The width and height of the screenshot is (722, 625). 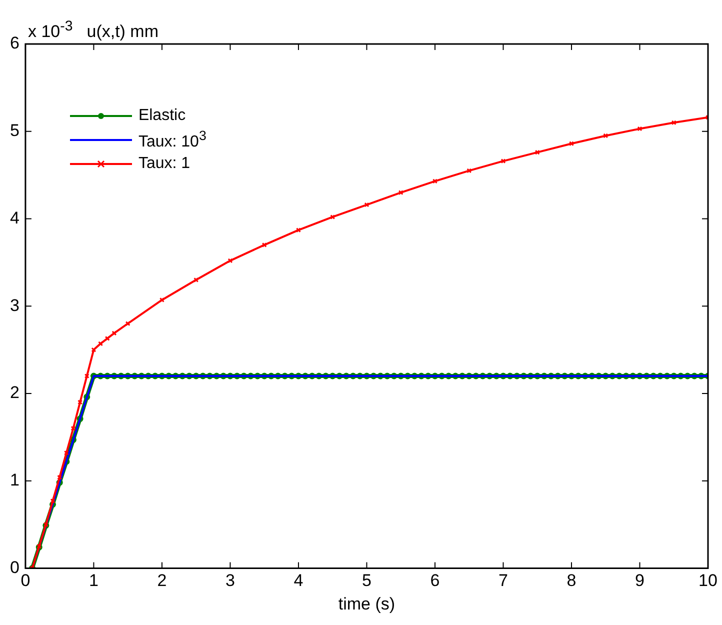 What do you see at coordinates (230, 580) in the screenshot?
I see `x-tick-label: 3` at bounding box center [230, 580].